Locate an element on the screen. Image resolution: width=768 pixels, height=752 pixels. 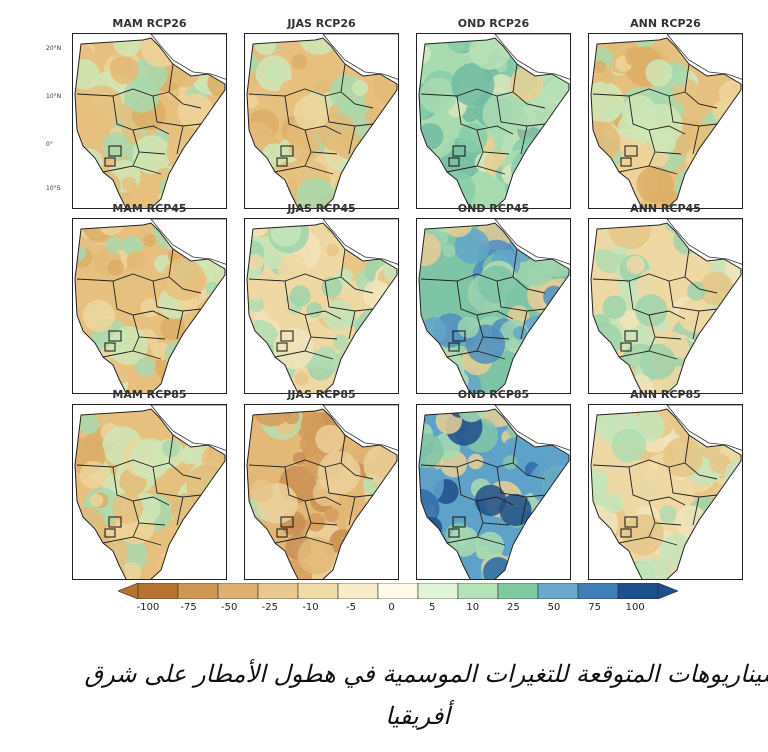
colorbar-tick-label: 10 is located at coordinates (473, 607).